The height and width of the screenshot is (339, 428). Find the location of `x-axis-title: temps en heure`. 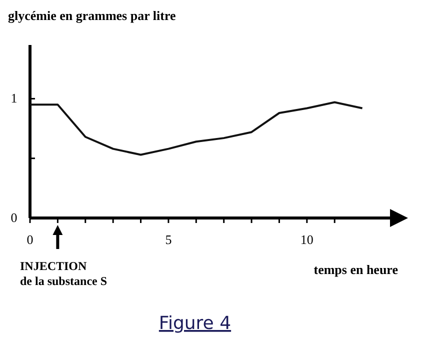

x-axis-title: temps en heure is located at coordinates (356, 269).